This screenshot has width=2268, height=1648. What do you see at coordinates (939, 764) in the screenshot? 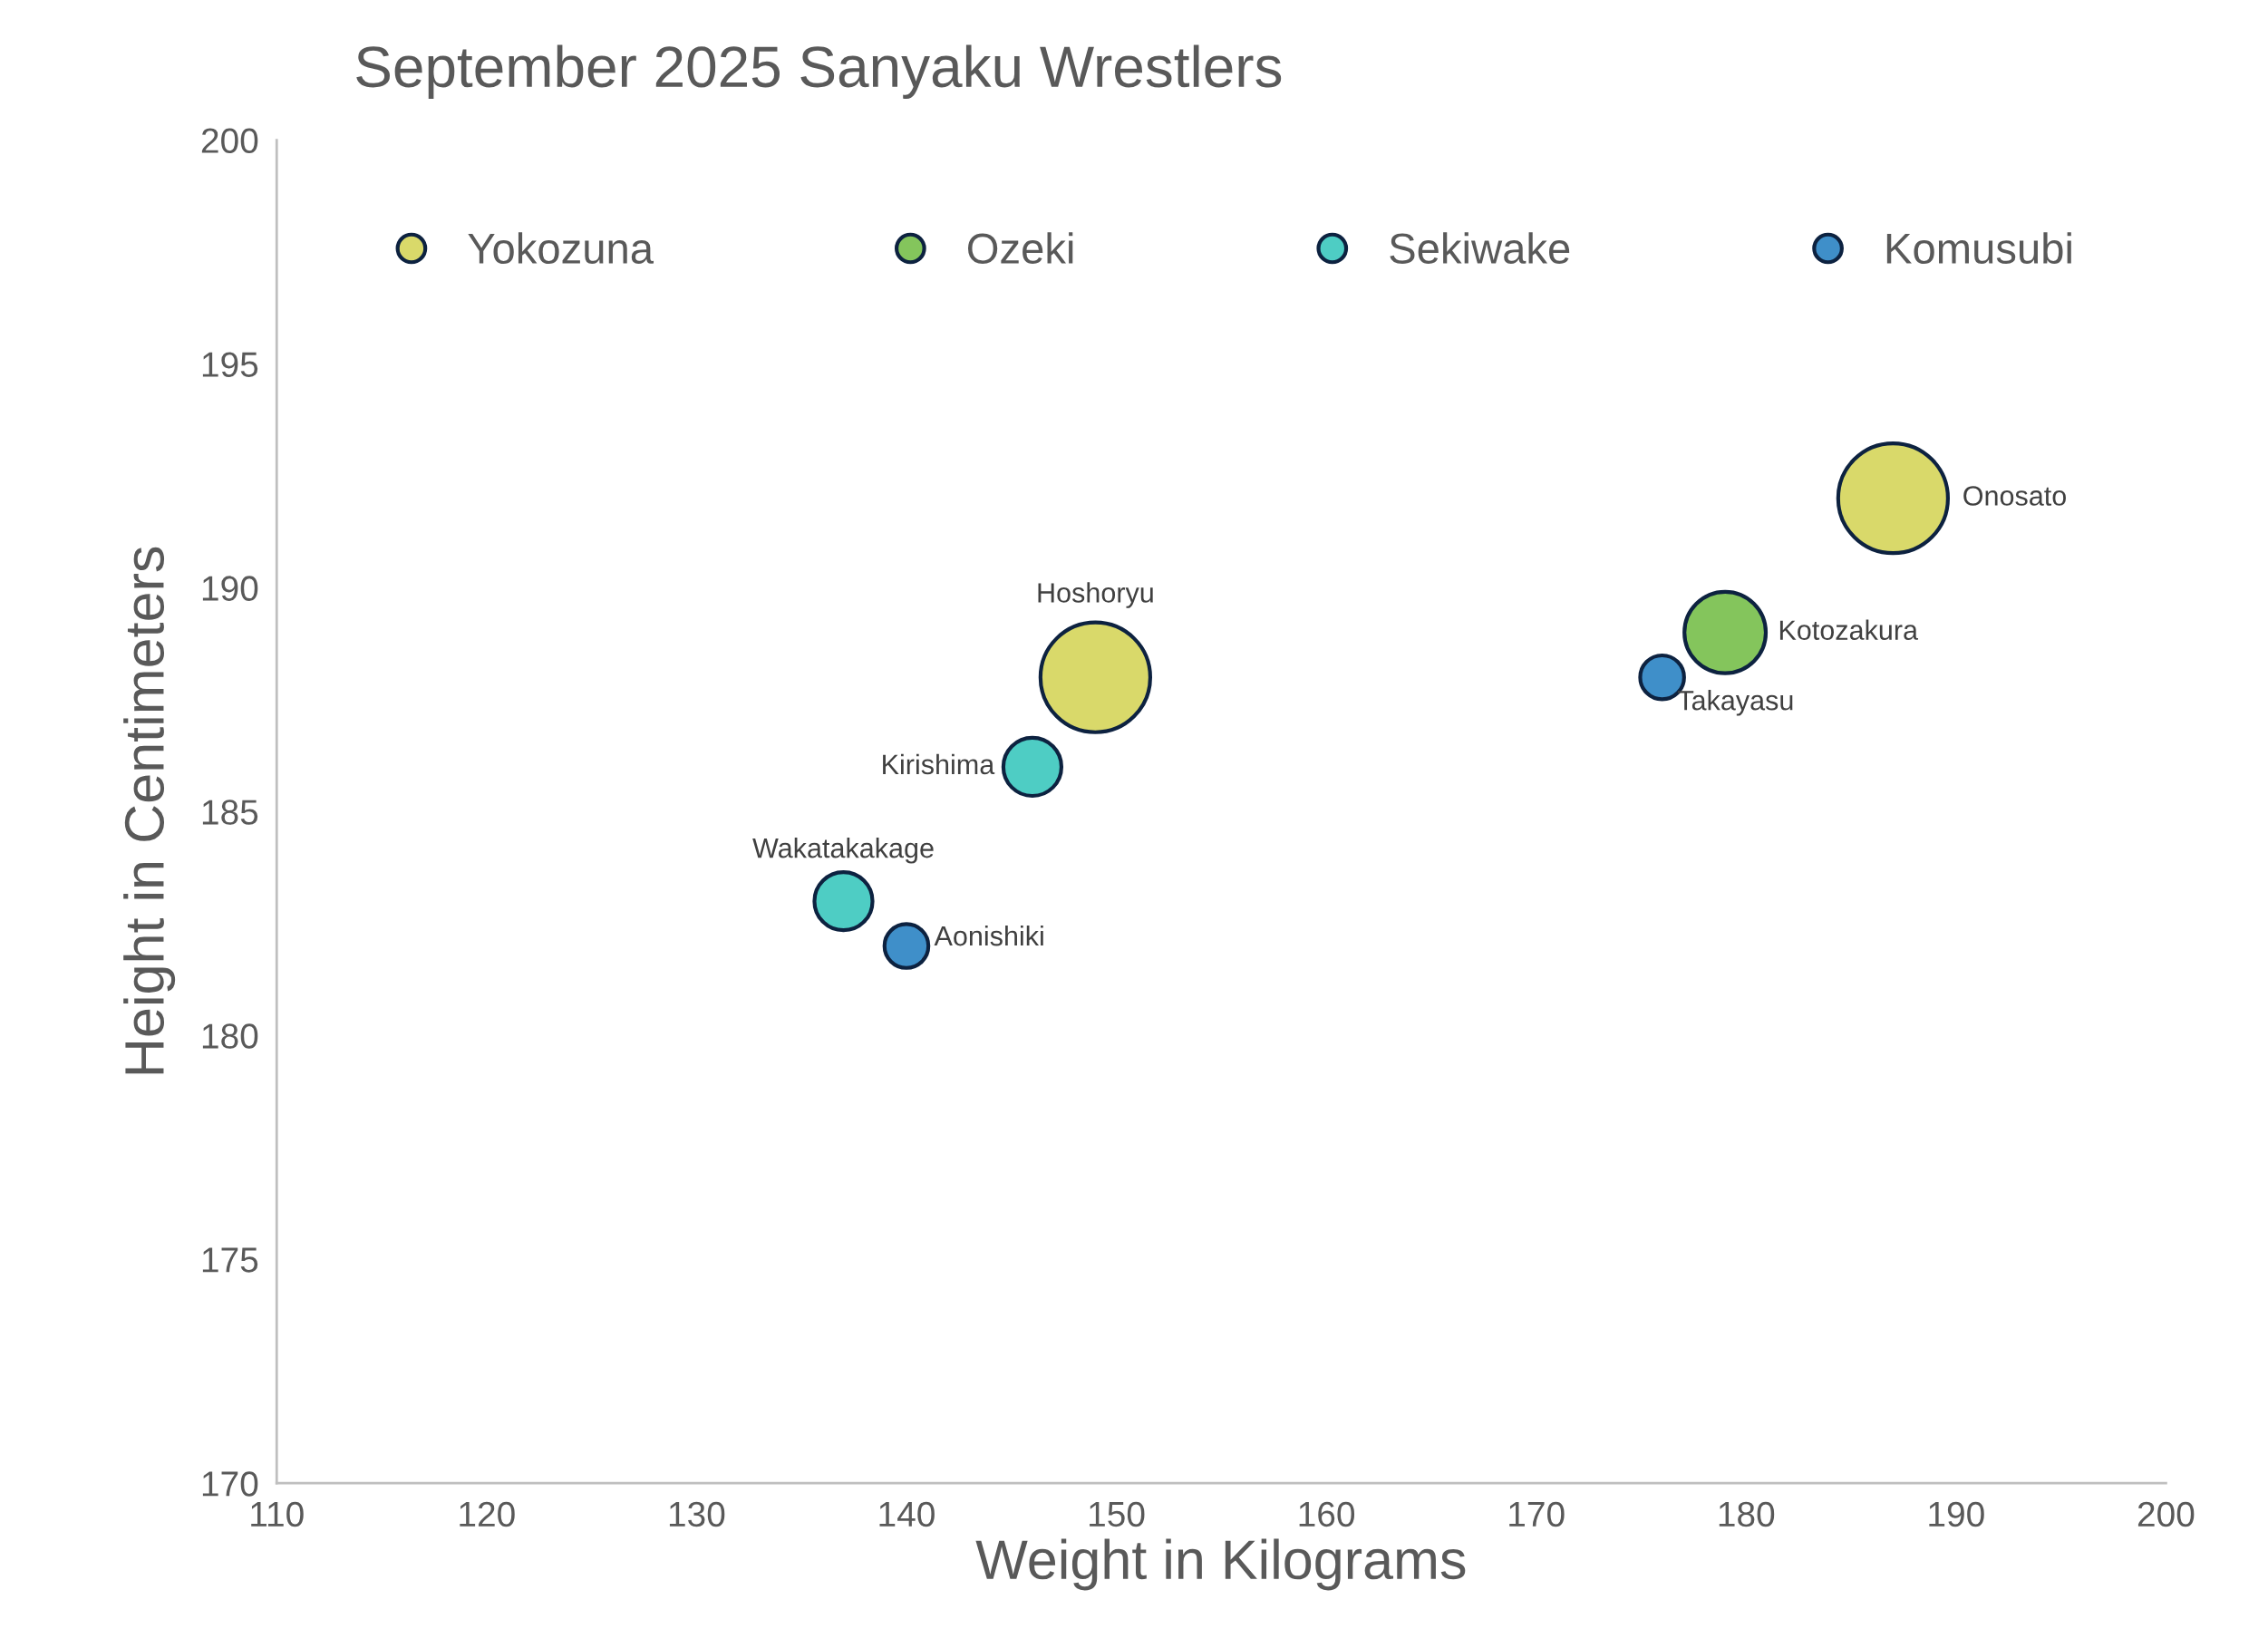
I see `annotation: Kirishima` at bounding box center [939, 764].